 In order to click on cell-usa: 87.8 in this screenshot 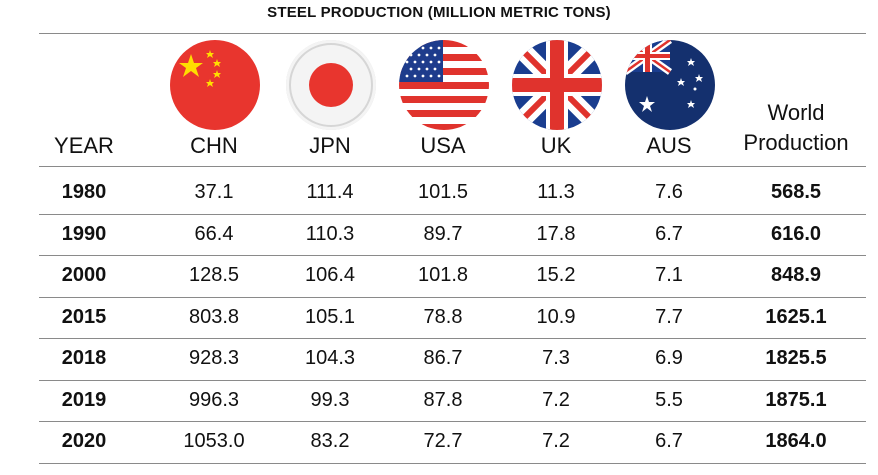, I will do `click(443, 399)`.